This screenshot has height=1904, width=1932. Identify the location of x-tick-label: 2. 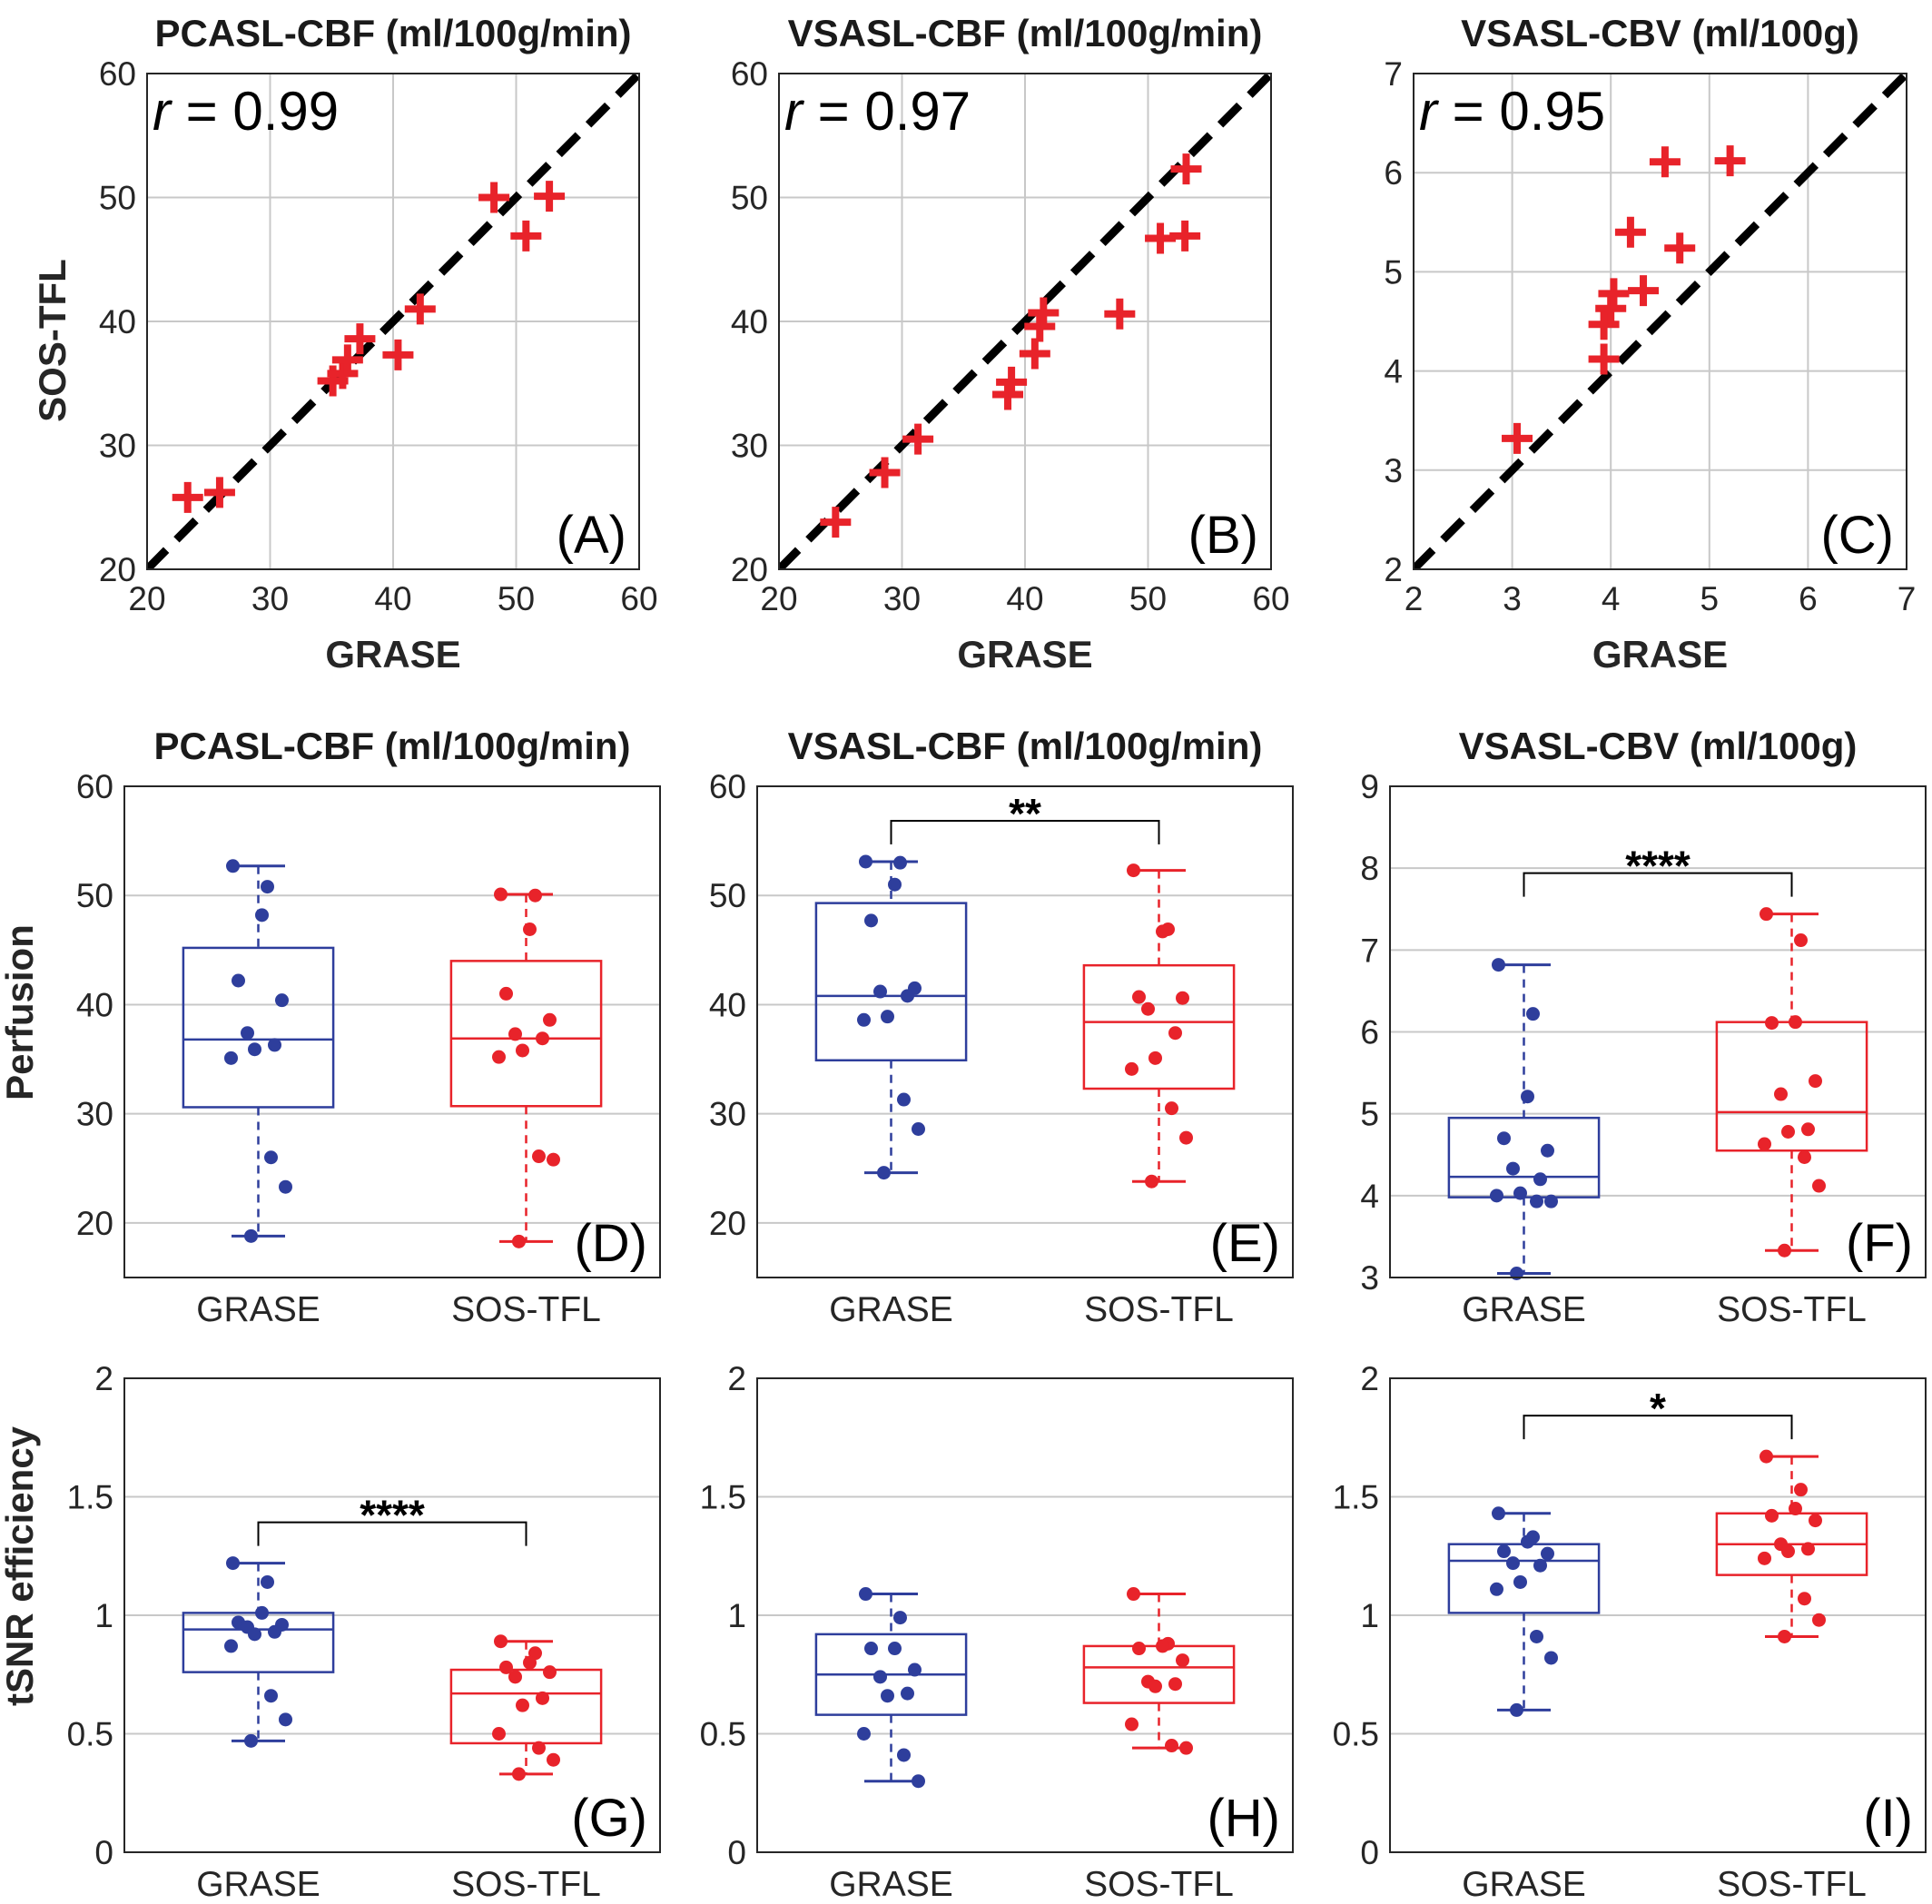
(1414, 598).